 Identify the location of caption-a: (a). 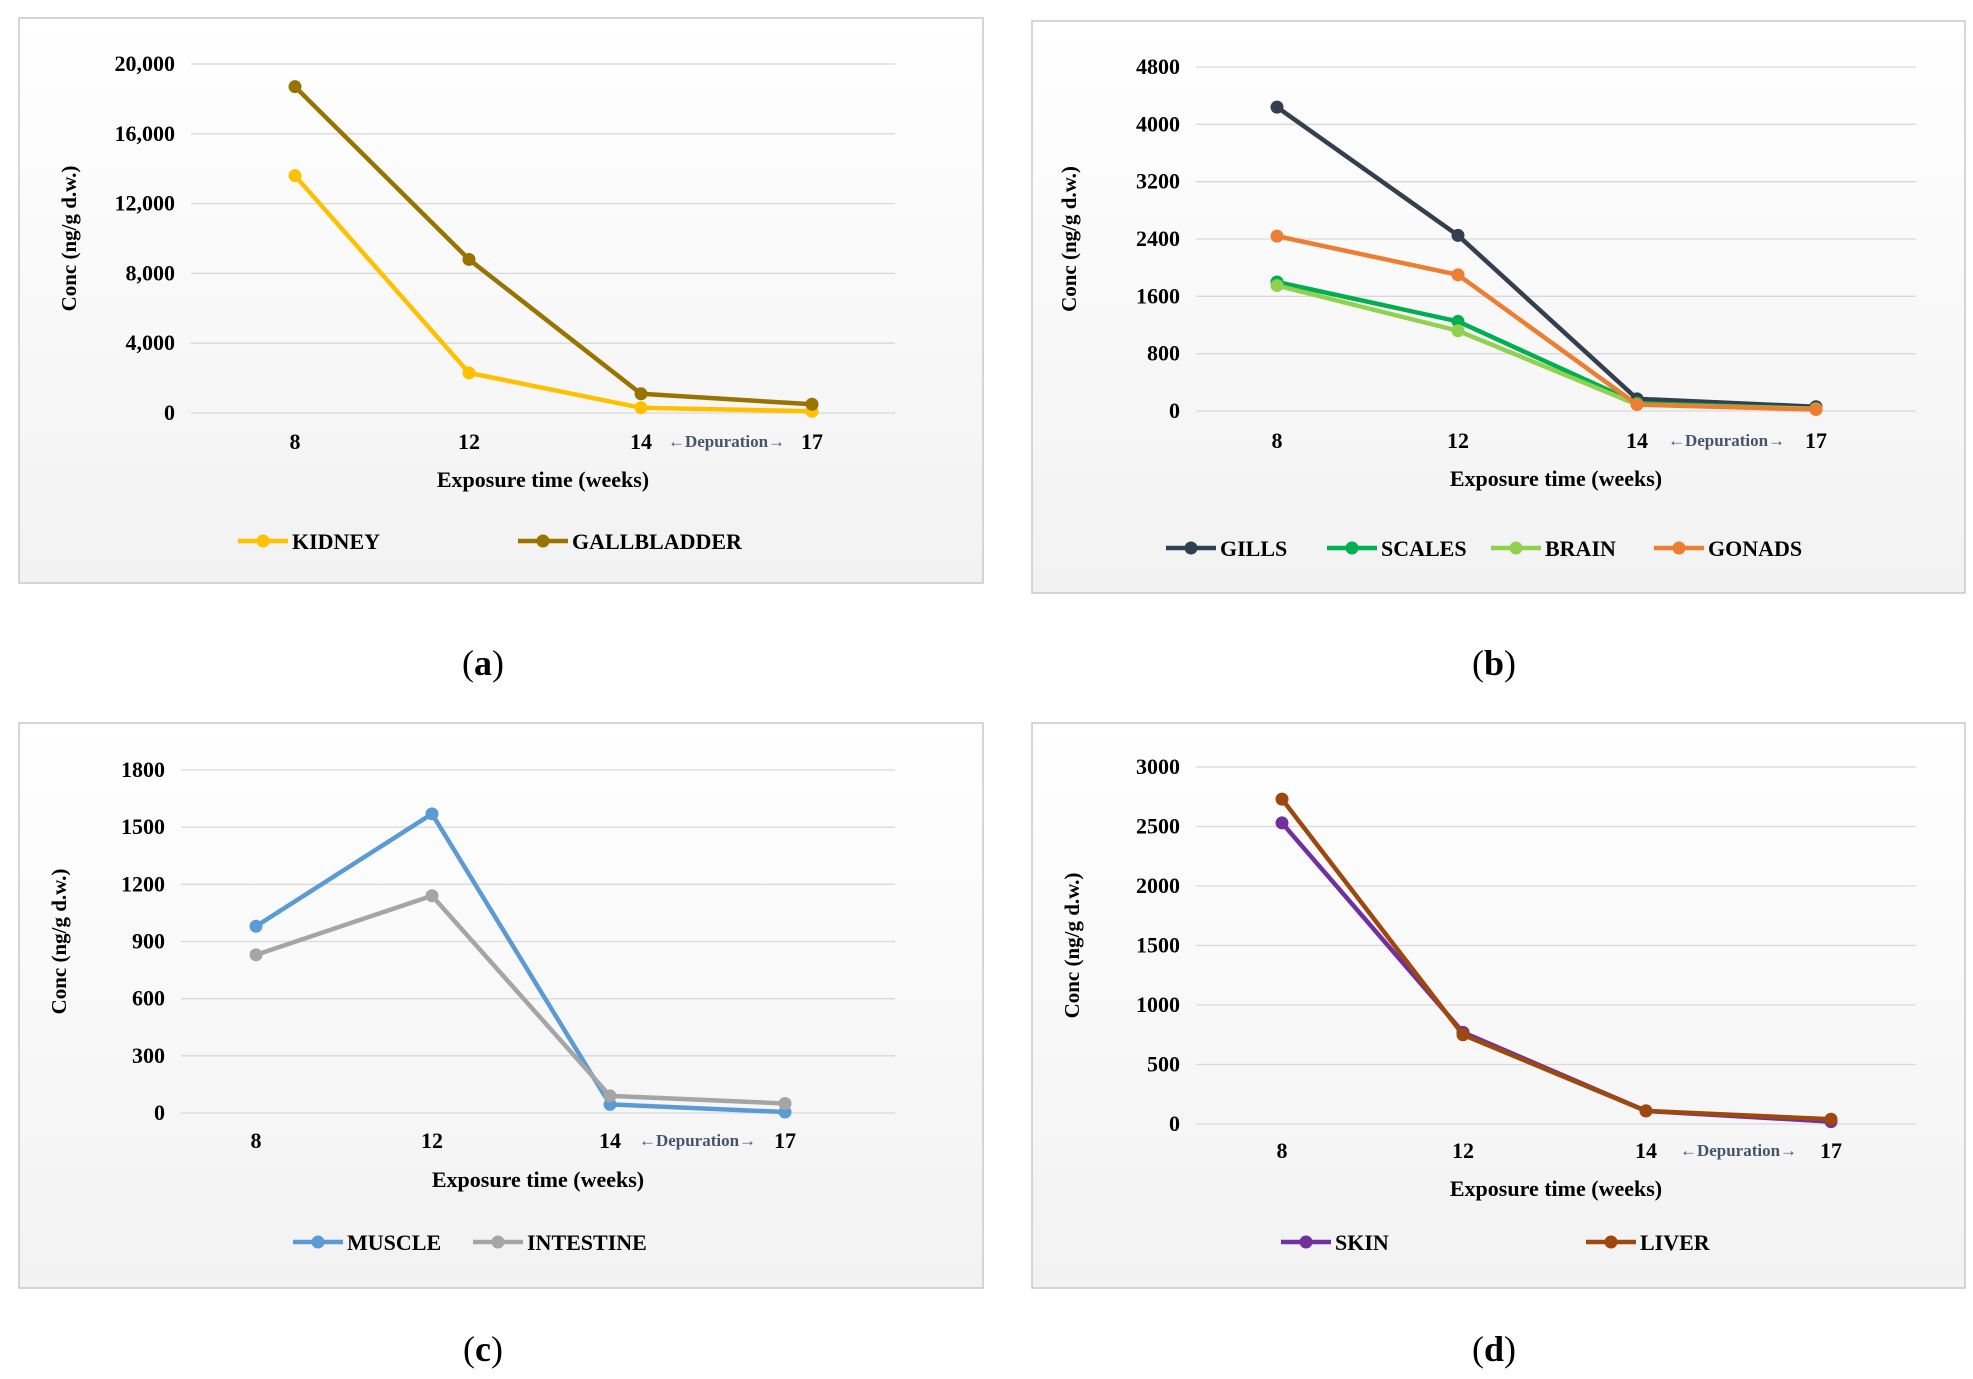
(483, 663).